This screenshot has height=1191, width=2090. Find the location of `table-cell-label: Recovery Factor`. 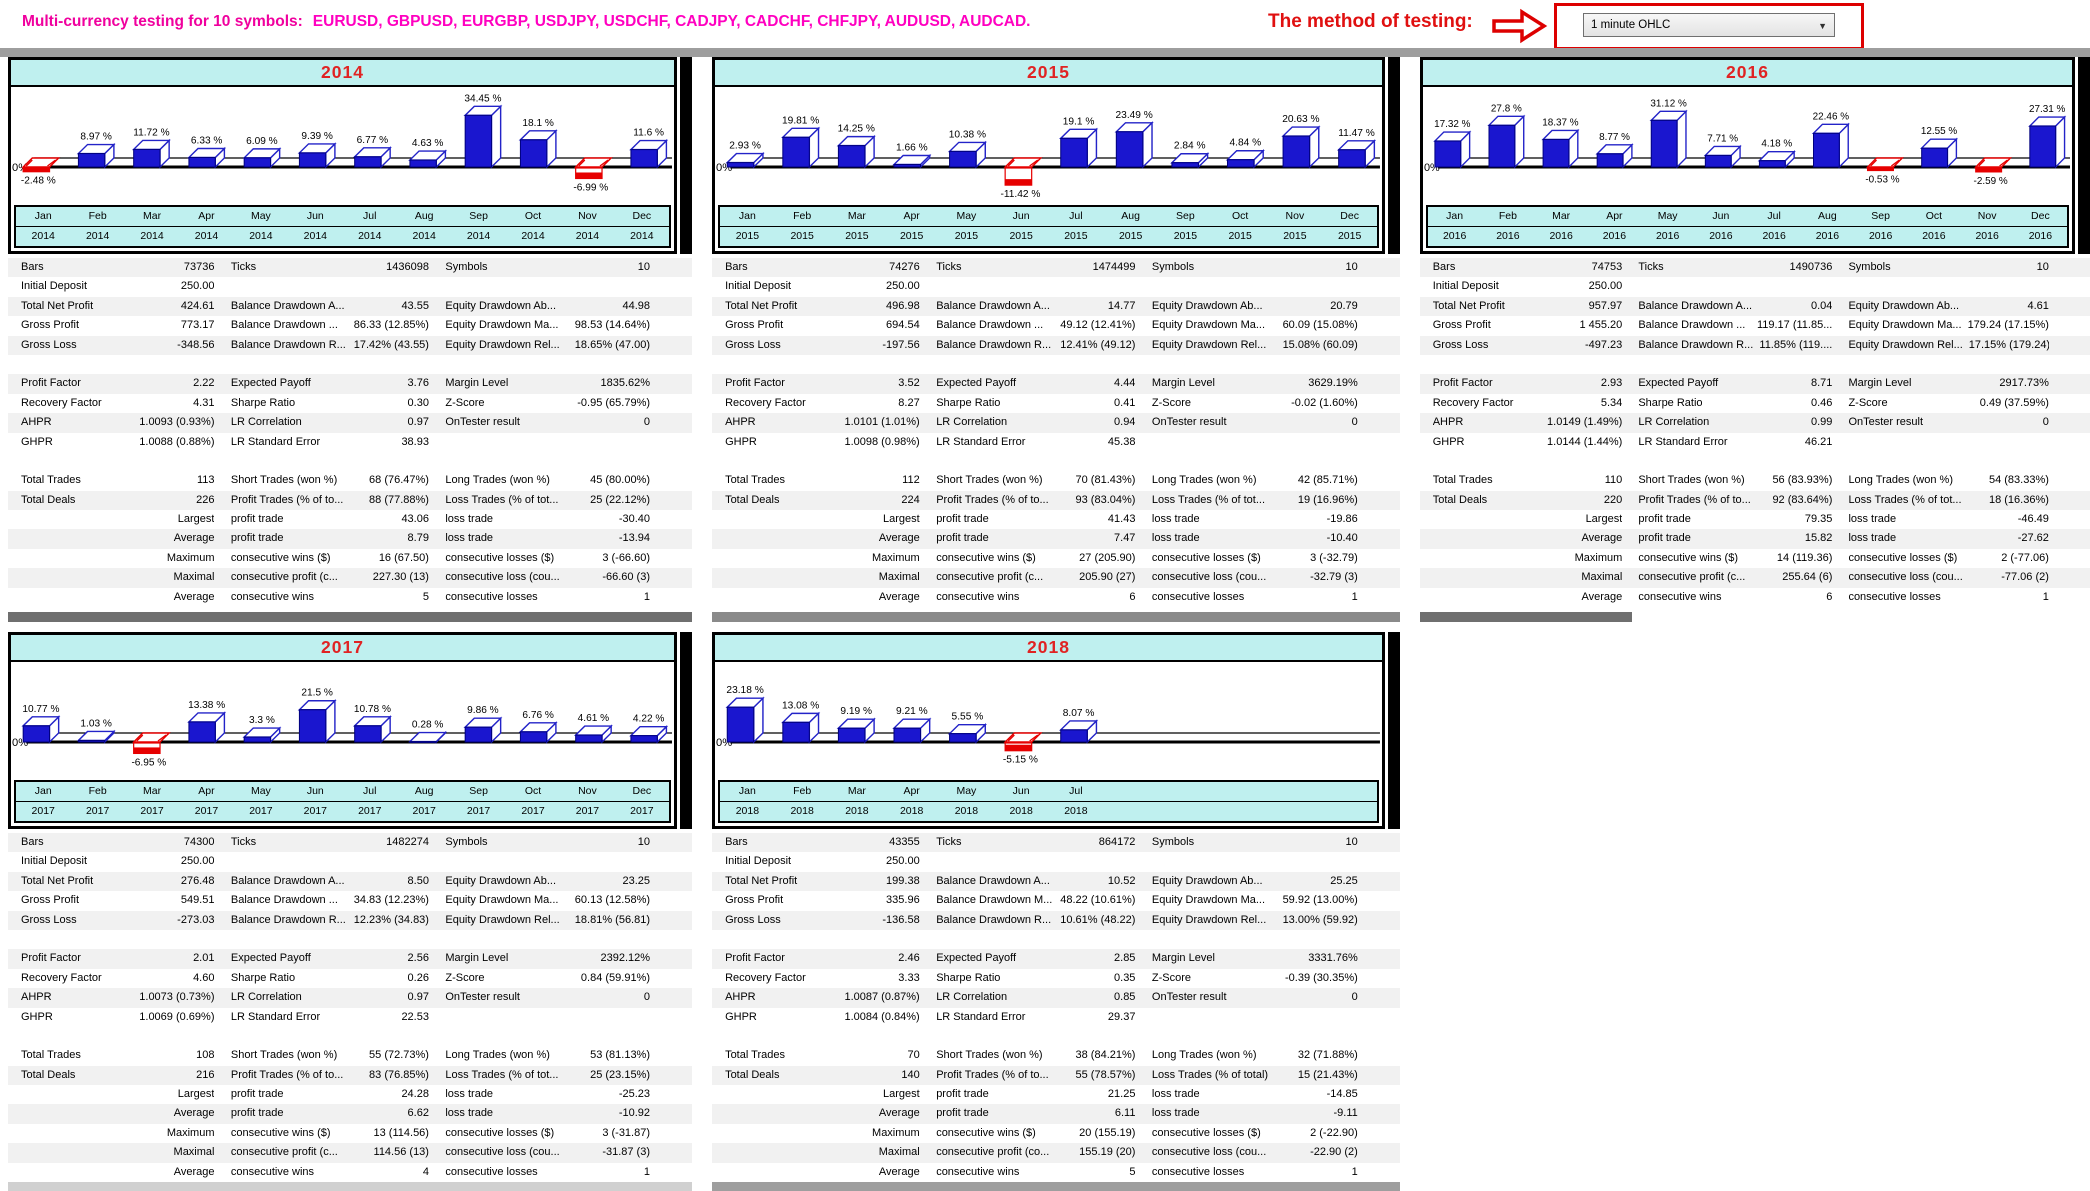

table-cell-label: Recovery Factor is located at coordinates (61, 402).